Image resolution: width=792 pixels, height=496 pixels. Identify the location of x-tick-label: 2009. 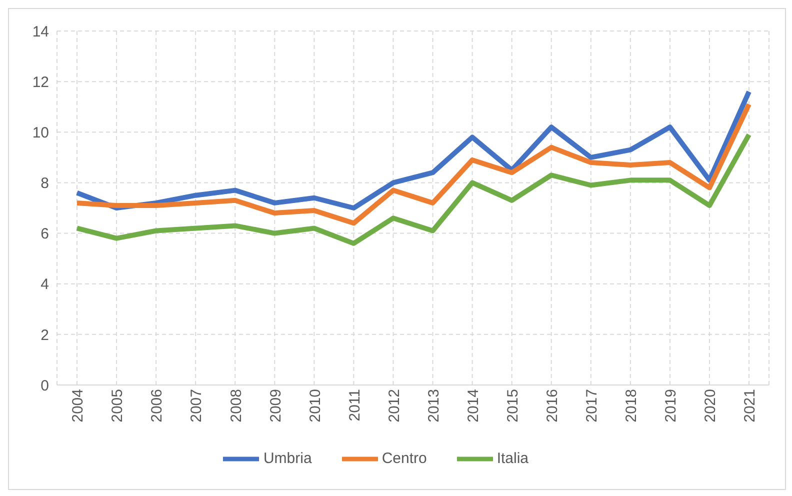
(275, 405).